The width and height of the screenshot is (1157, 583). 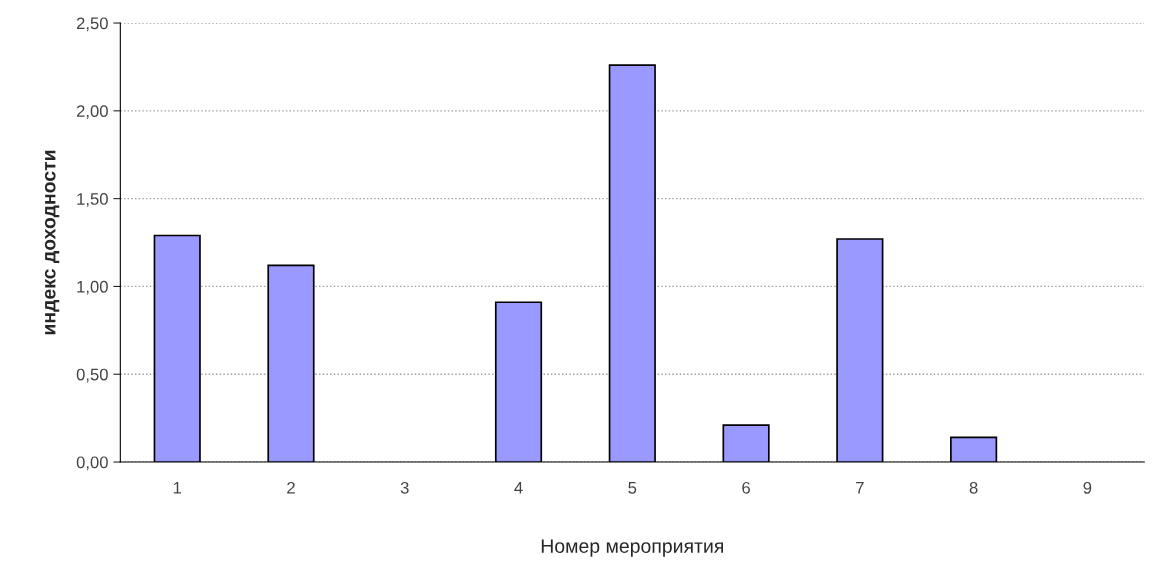 What do you see at coordinates (860, 488) in the screenshot?
I see `x-tick-label: 7` at bounding box center [860, 488].